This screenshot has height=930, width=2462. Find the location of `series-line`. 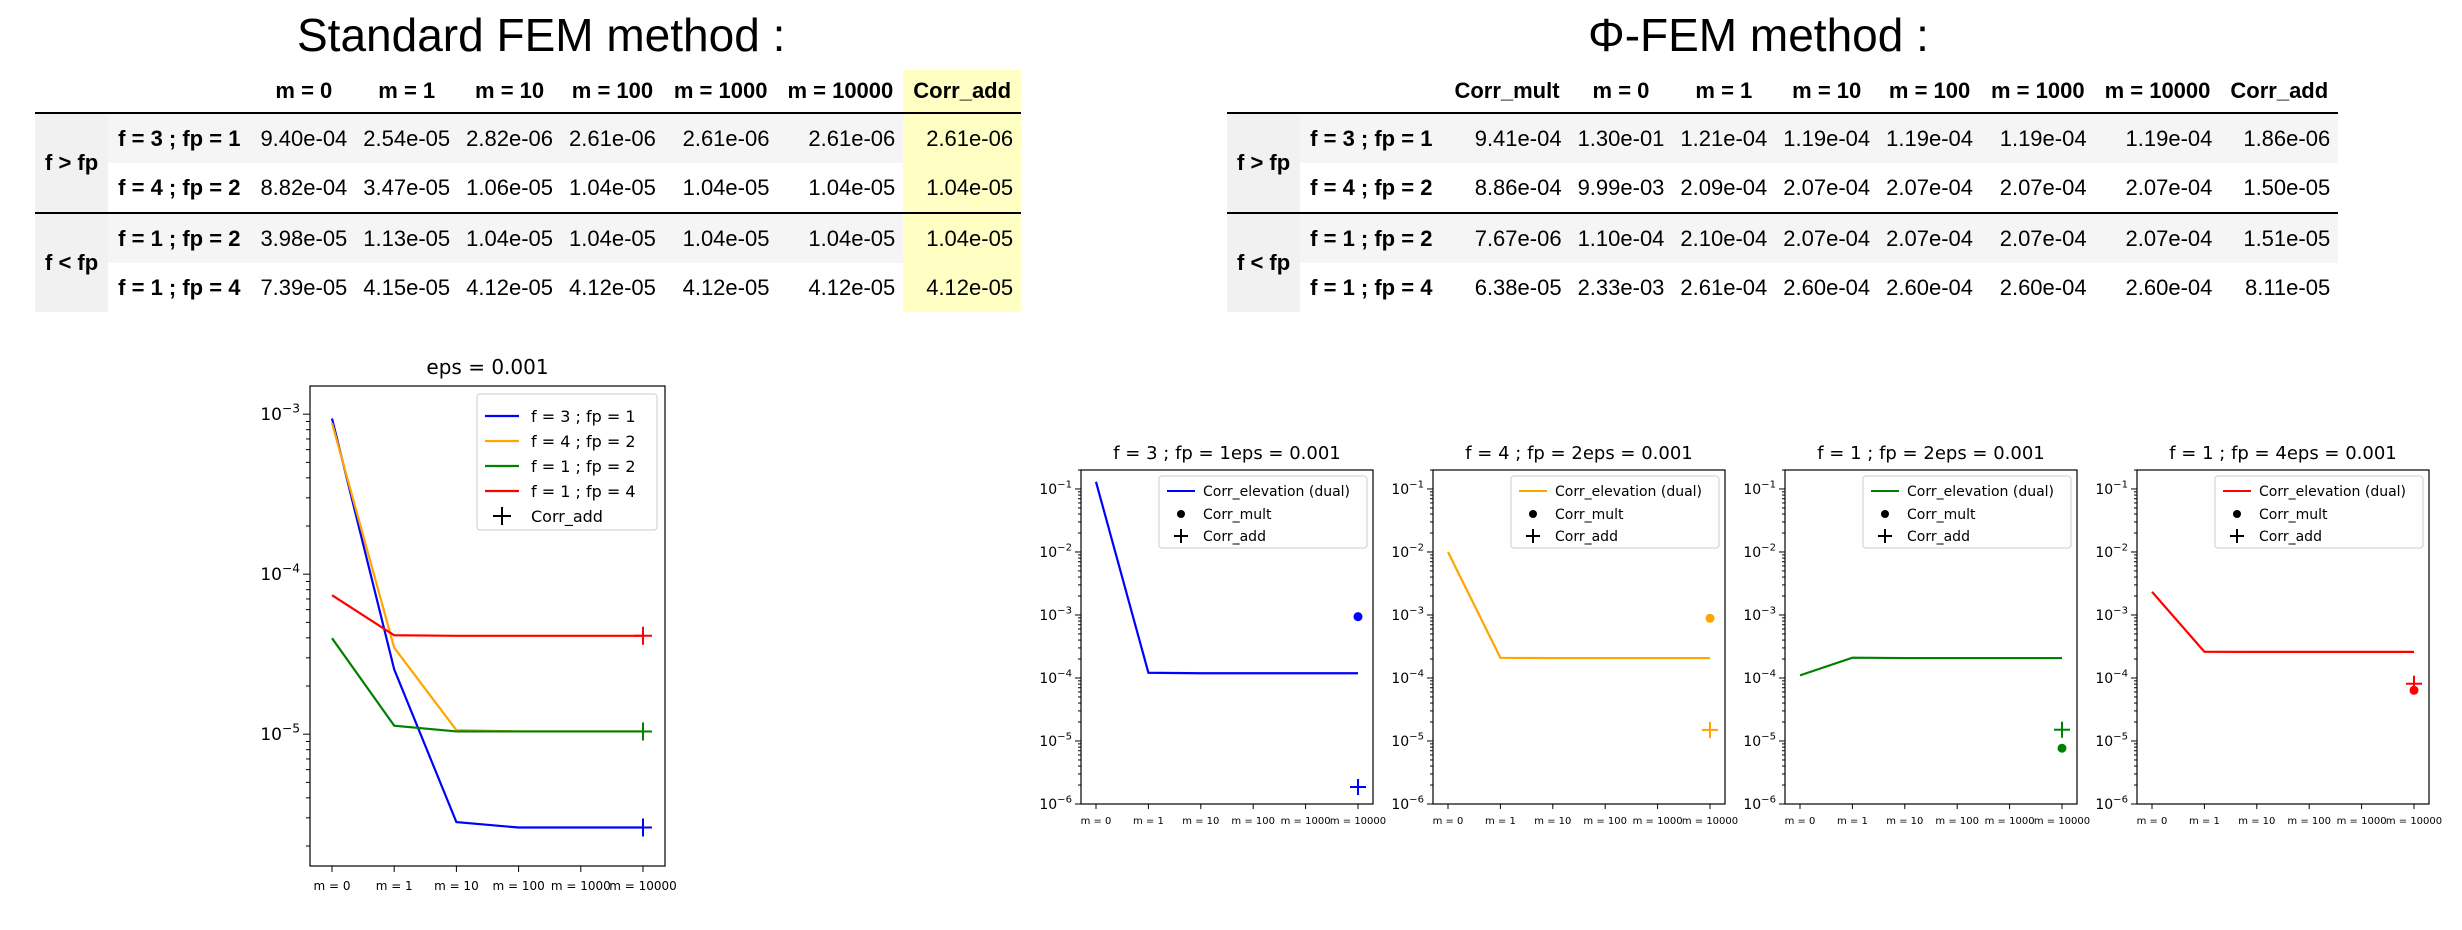

series-line is located at coordinates (487, 615).